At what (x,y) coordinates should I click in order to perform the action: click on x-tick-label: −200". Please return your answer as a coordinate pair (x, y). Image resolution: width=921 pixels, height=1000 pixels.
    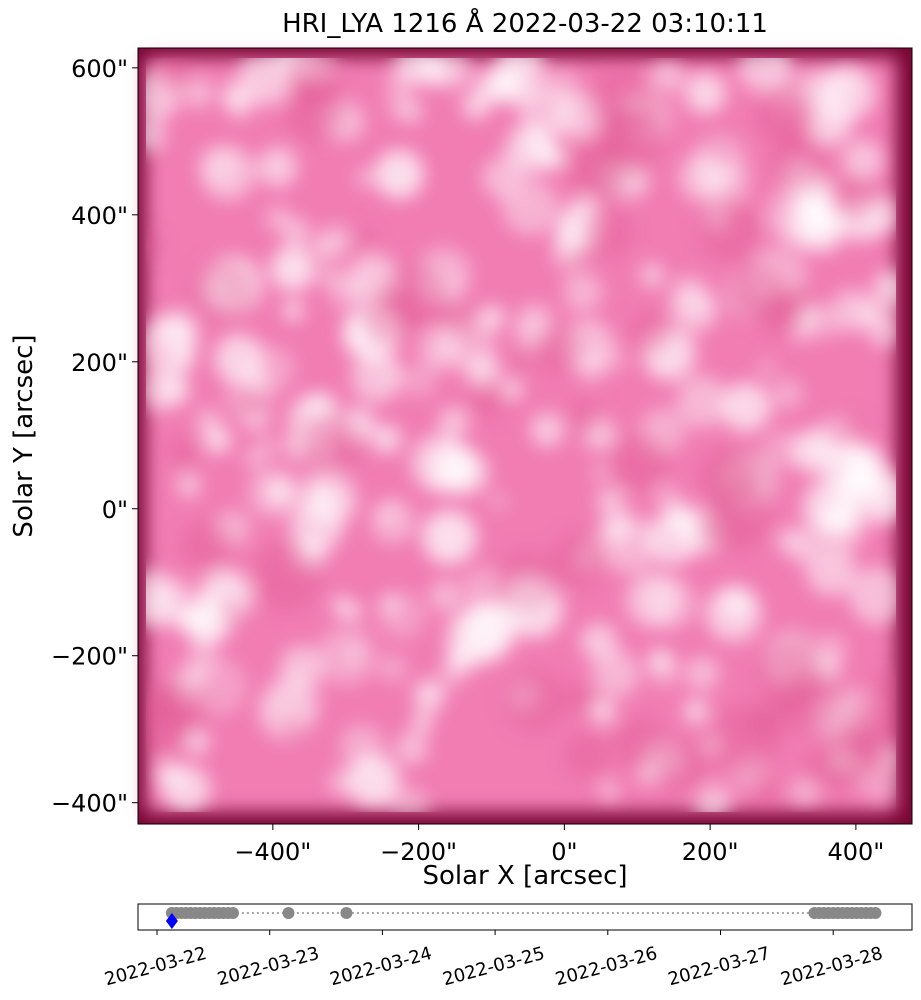
    Looking at the image, I should click on (418, 852).